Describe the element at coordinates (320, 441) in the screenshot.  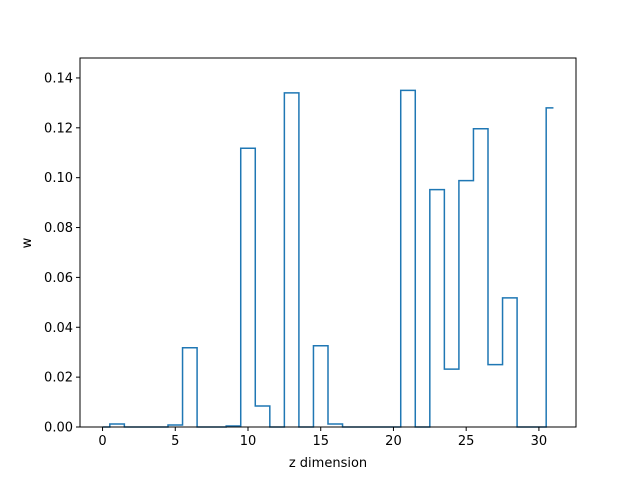
I see `x-tick-label: 15` at that location.